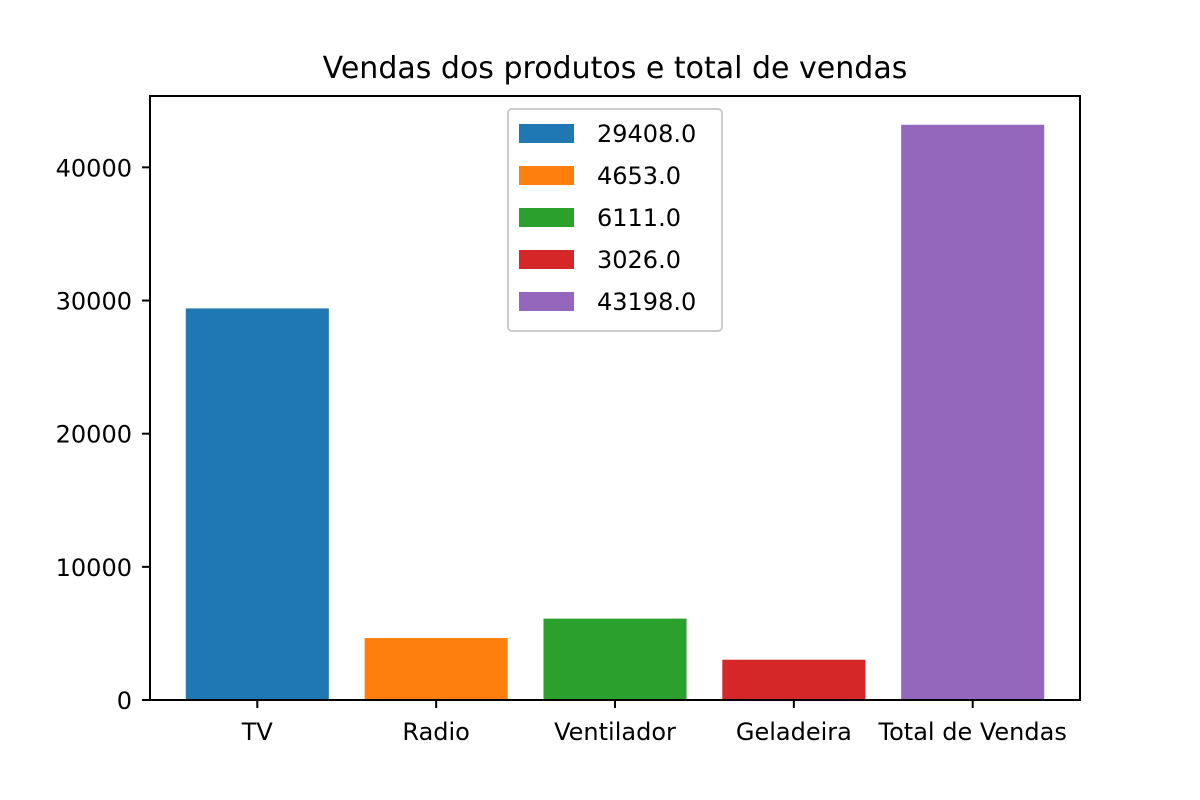  I want to click on x-tick-label: Geladeira, so click(794, 732).